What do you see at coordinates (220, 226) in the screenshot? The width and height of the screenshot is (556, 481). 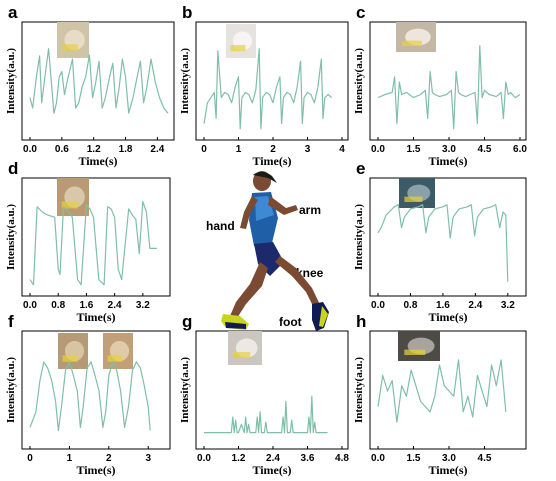 I see `label-hand: hand` at bounding box center [220, 226].